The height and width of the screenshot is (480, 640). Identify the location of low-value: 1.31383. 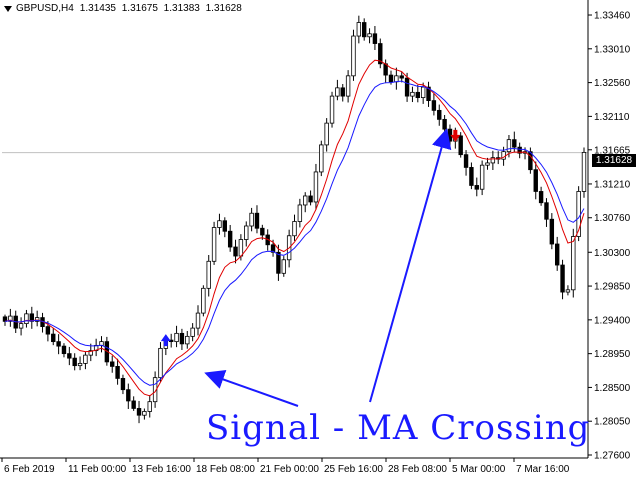
(181, 8).